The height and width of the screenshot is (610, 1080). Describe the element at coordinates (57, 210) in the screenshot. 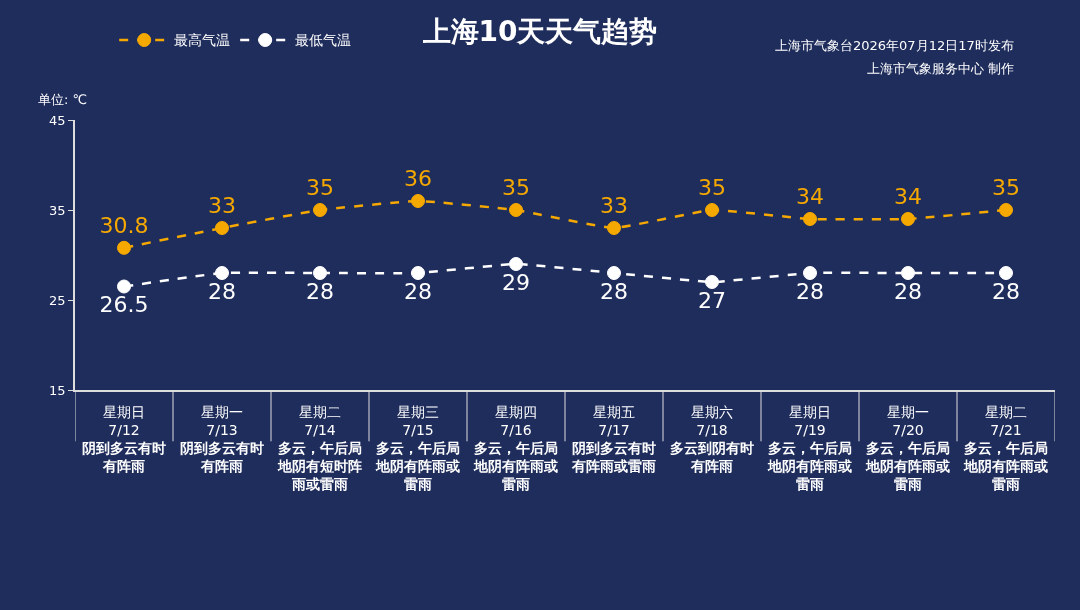

I see `y-tick-label: 35` at that location.